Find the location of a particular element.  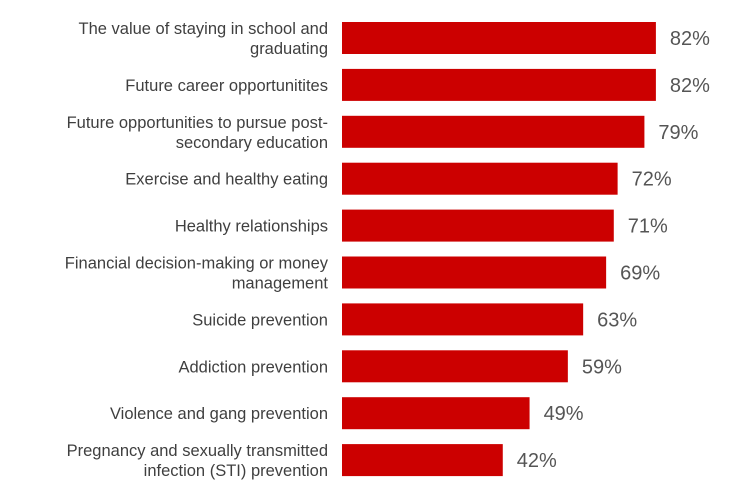

category-label-5: Healthy relationships is located at coordinates (251, 227).